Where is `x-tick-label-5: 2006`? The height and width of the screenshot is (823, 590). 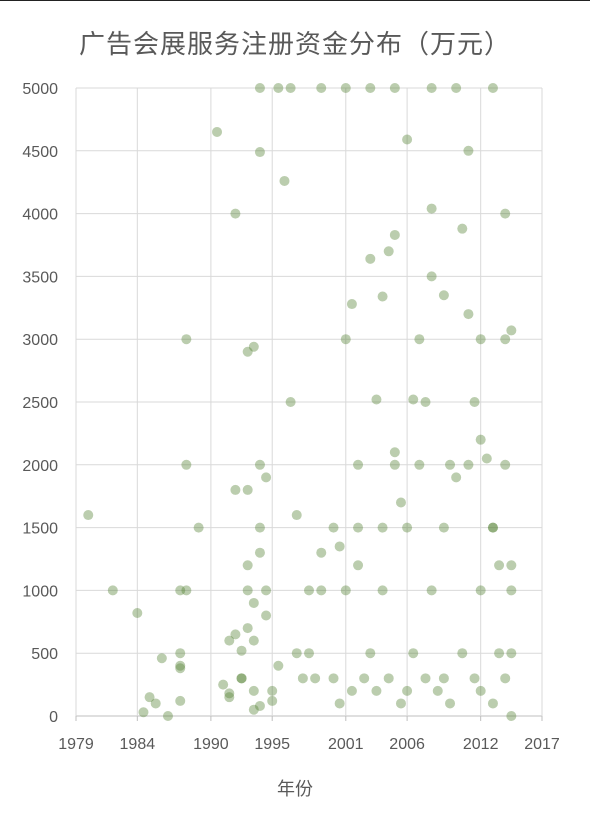
x-tick-label-5: 2006 is located at coordinates (407, 744).